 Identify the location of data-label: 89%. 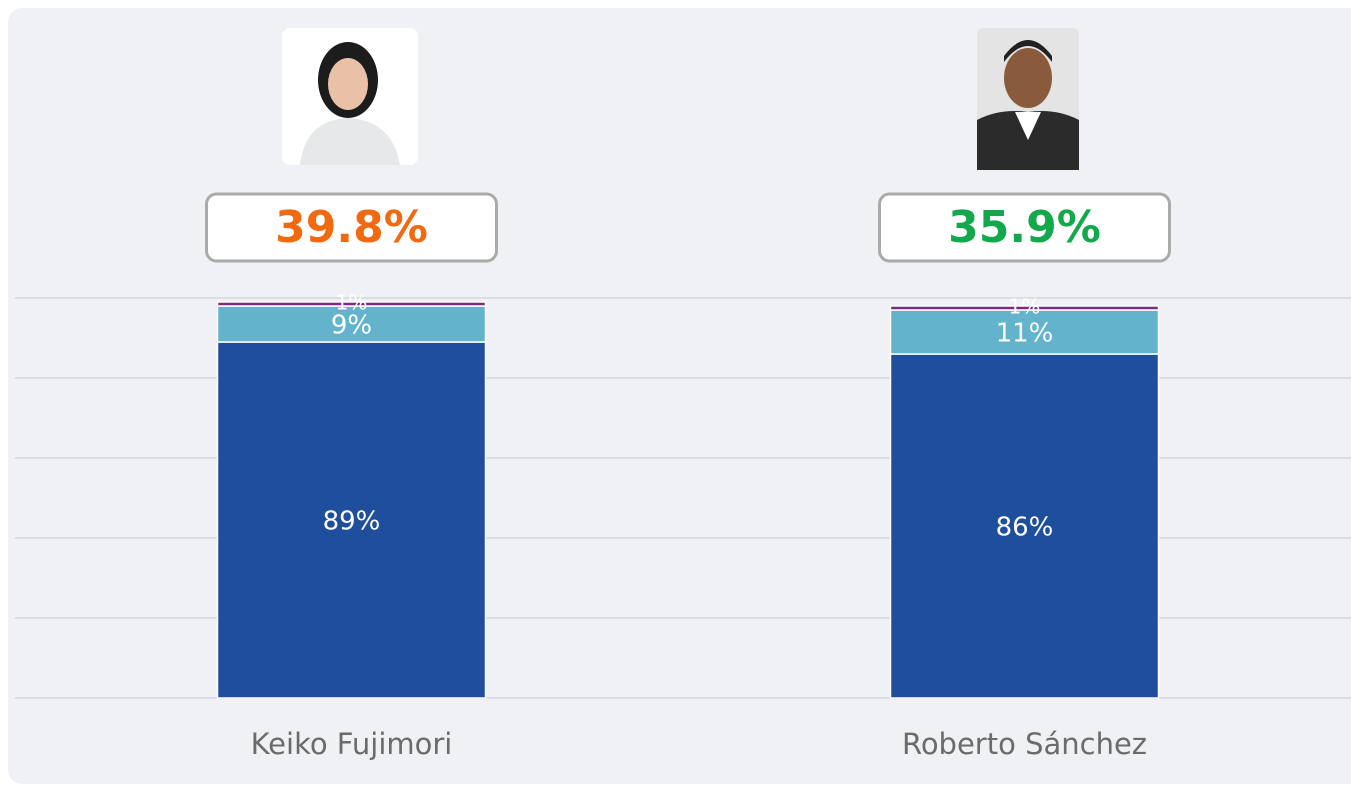
(352, 522).